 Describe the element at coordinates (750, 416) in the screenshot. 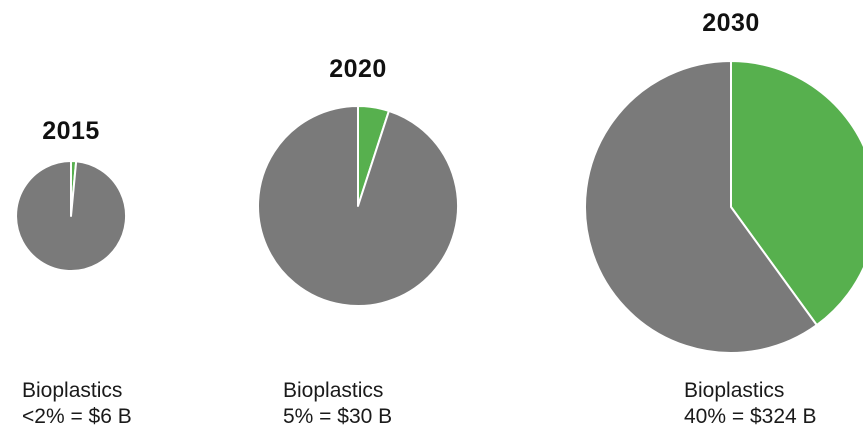

I see `caption-2030-value: 40% = $324 B` at that location.